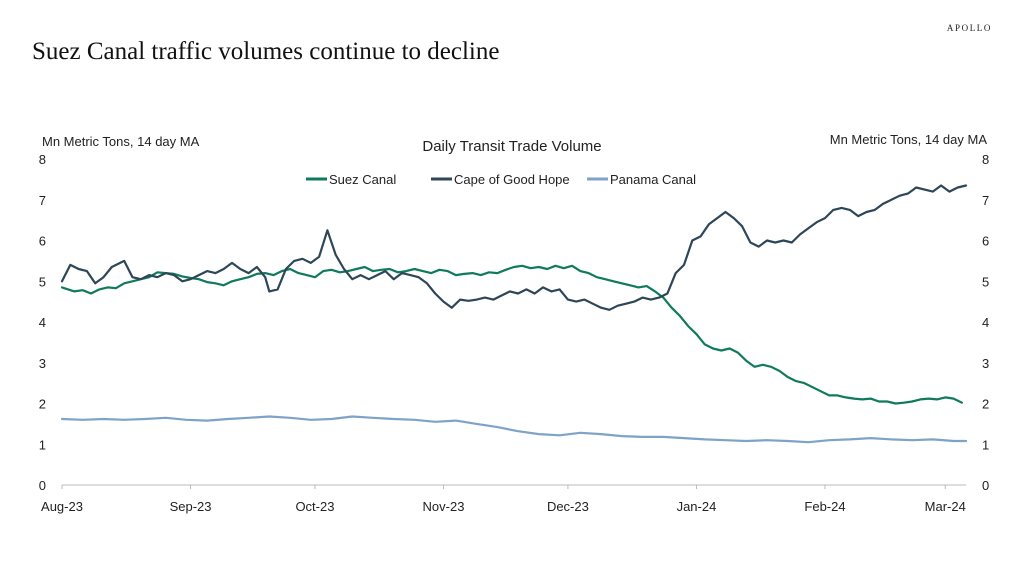 This screenshot has height=576, width=1024. I want to click on y-tick-right-0: 0, so click(985, 485).